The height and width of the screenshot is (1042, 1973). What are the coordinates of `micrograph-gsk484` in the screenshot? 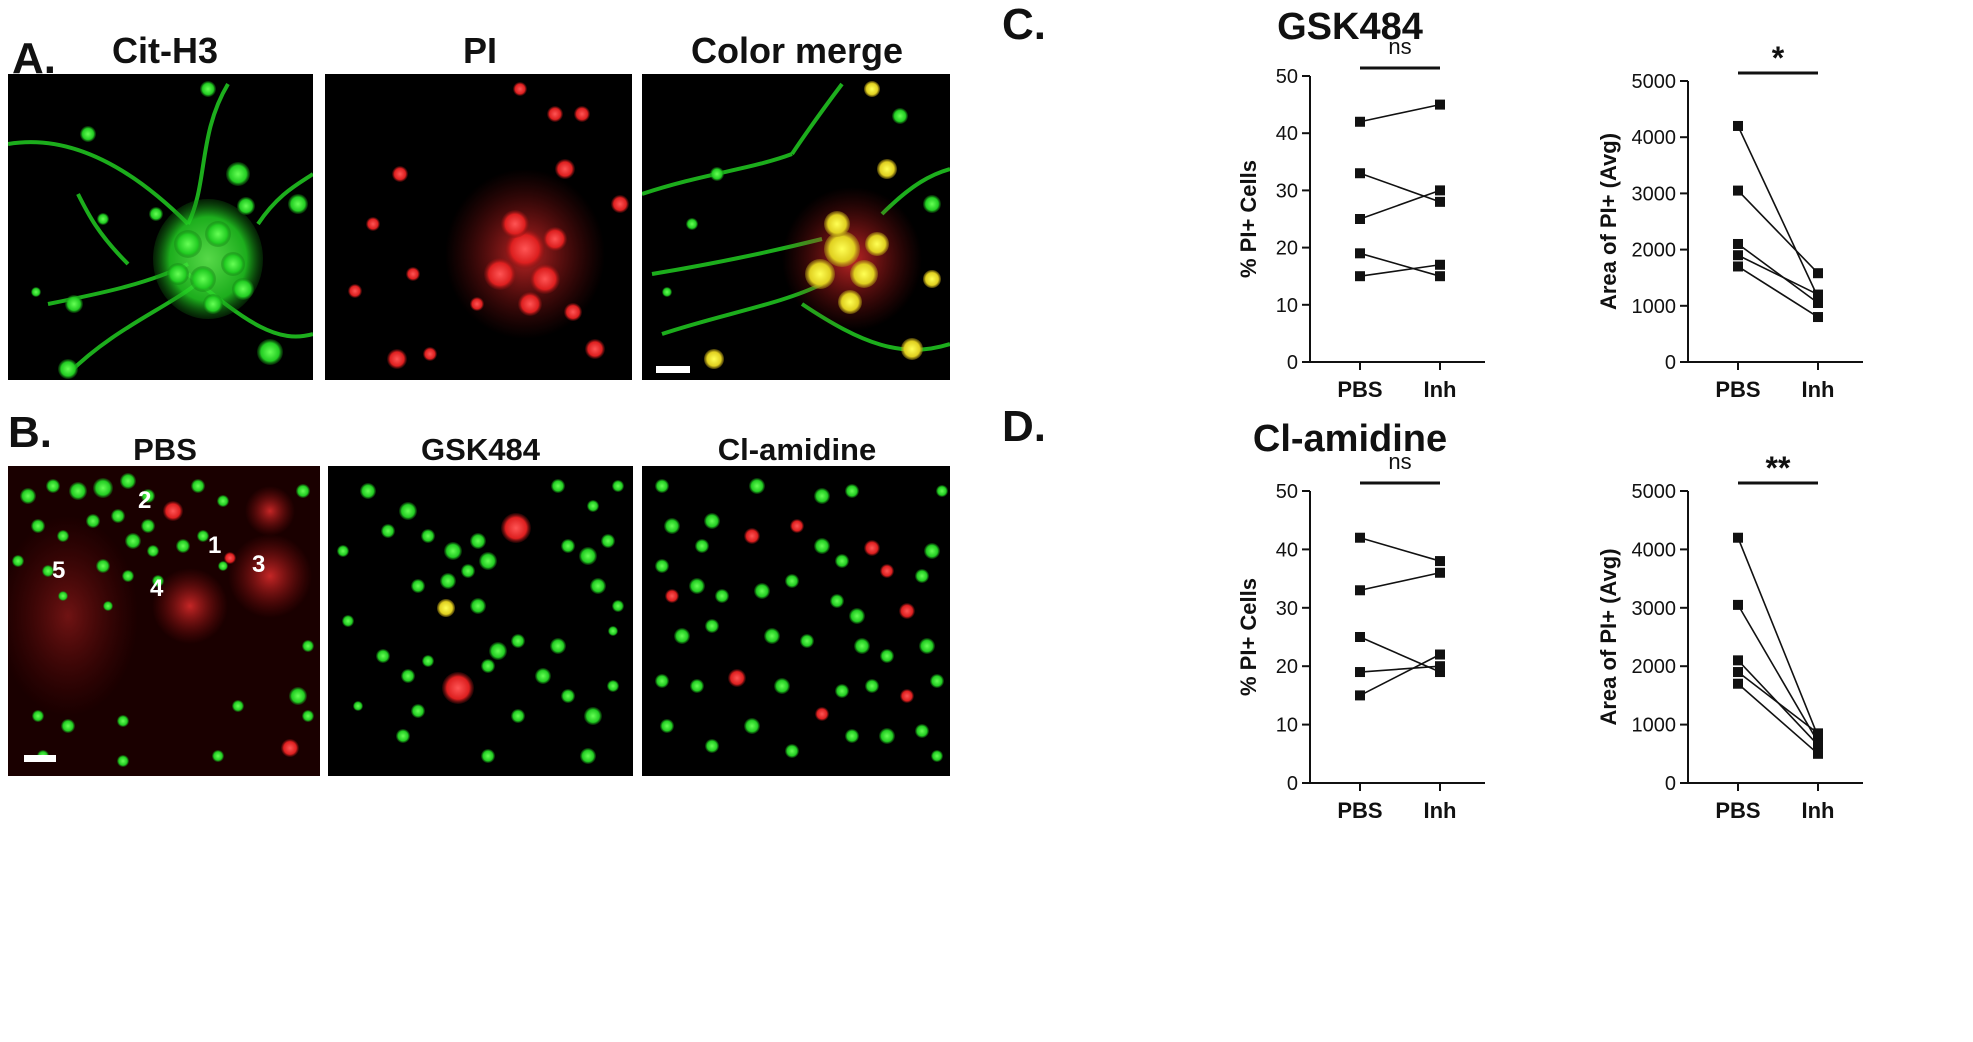 It's located at (480, 621).